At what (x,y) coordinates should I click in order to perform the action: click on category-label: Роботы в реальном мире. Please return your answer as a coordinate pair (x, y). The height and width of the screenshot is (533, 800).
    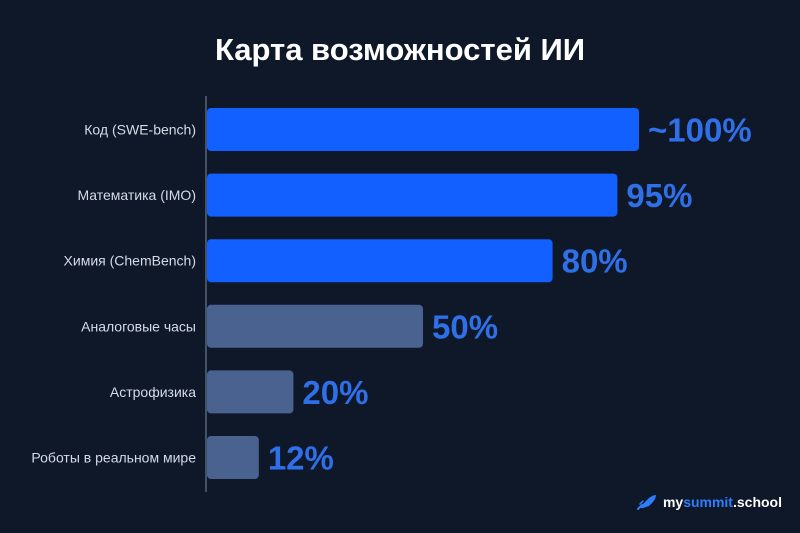
    Looking at the image, I should click on (113, 458).